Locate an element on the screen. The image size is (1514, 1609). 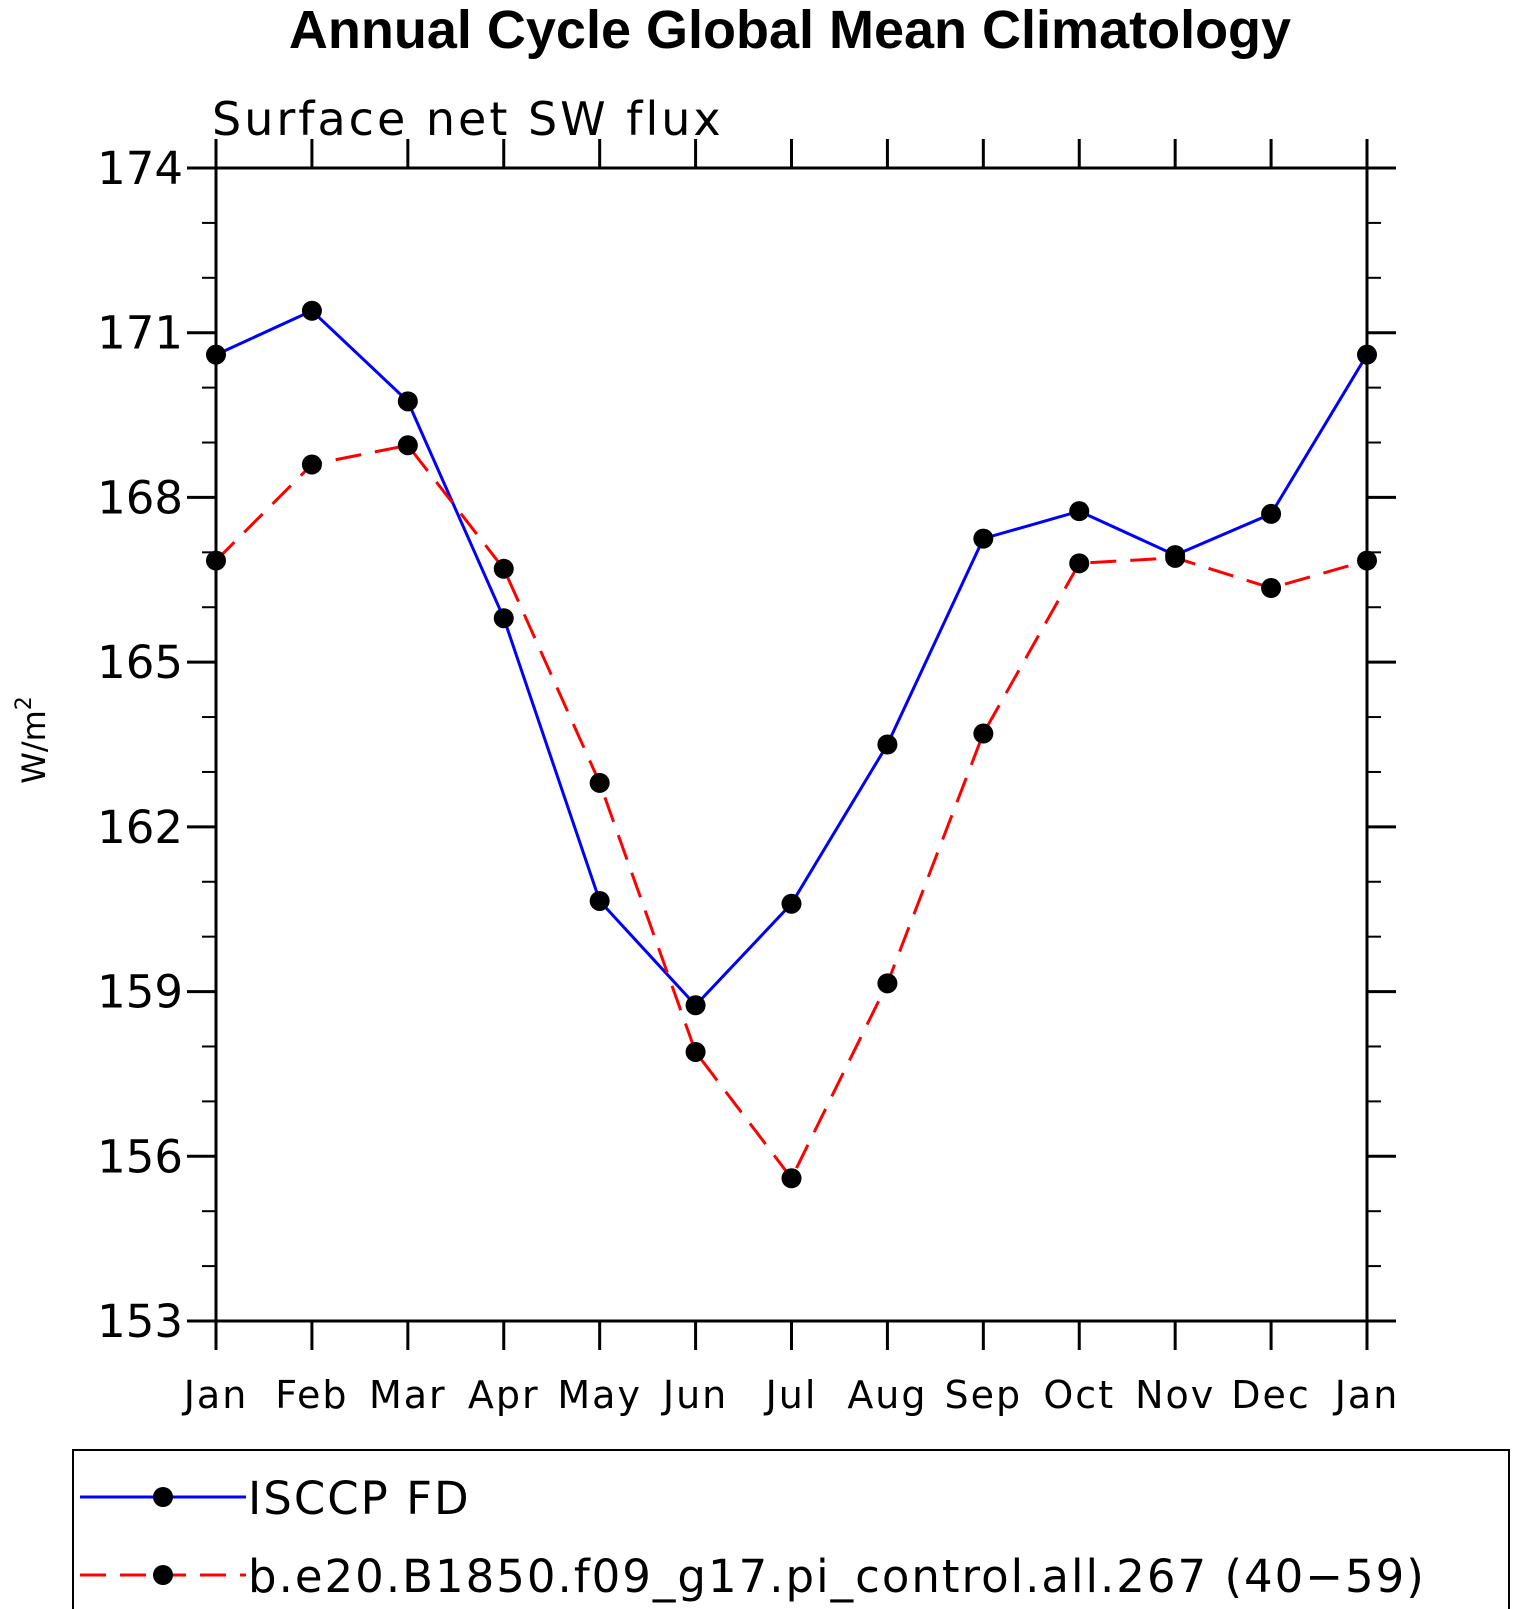
x-tick-label: Sep is located at coordinates (984, 1395).